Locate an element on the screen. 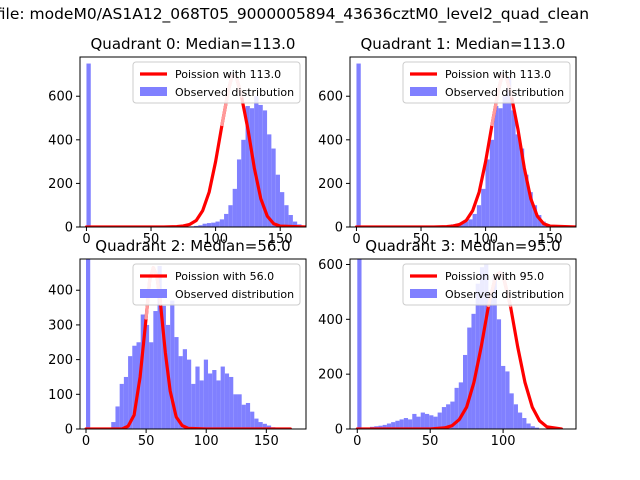 The width and height of the screenshot is (640, 480). legend-label-poisson: Poission with 95.0 is located at coordinates (494, 276).